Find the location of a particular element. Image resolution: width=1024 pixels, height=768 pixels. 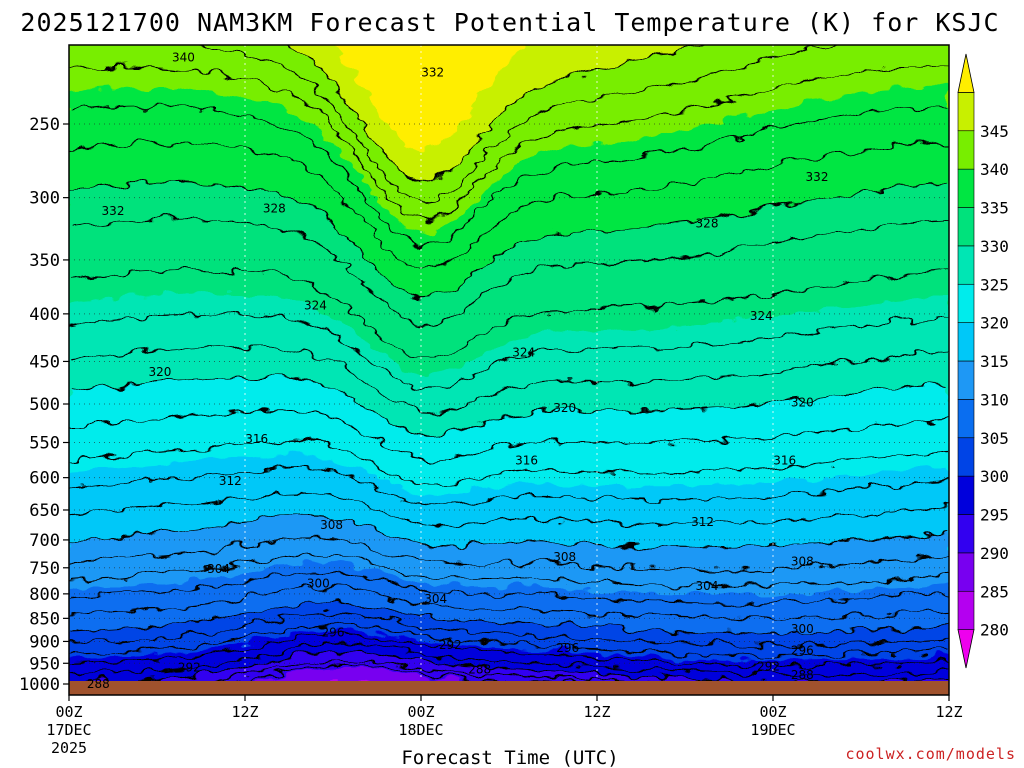

contour-label: 312 is located at coordinates (702, 522).